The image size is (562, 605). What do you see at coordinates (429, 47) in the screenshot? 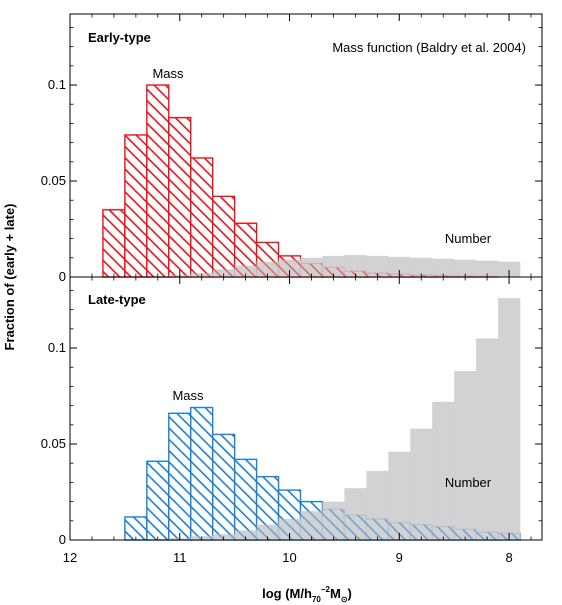
I see `chart-annotation: Mass function (Baldry et al. 2004)` at bounding box center [429, 47].